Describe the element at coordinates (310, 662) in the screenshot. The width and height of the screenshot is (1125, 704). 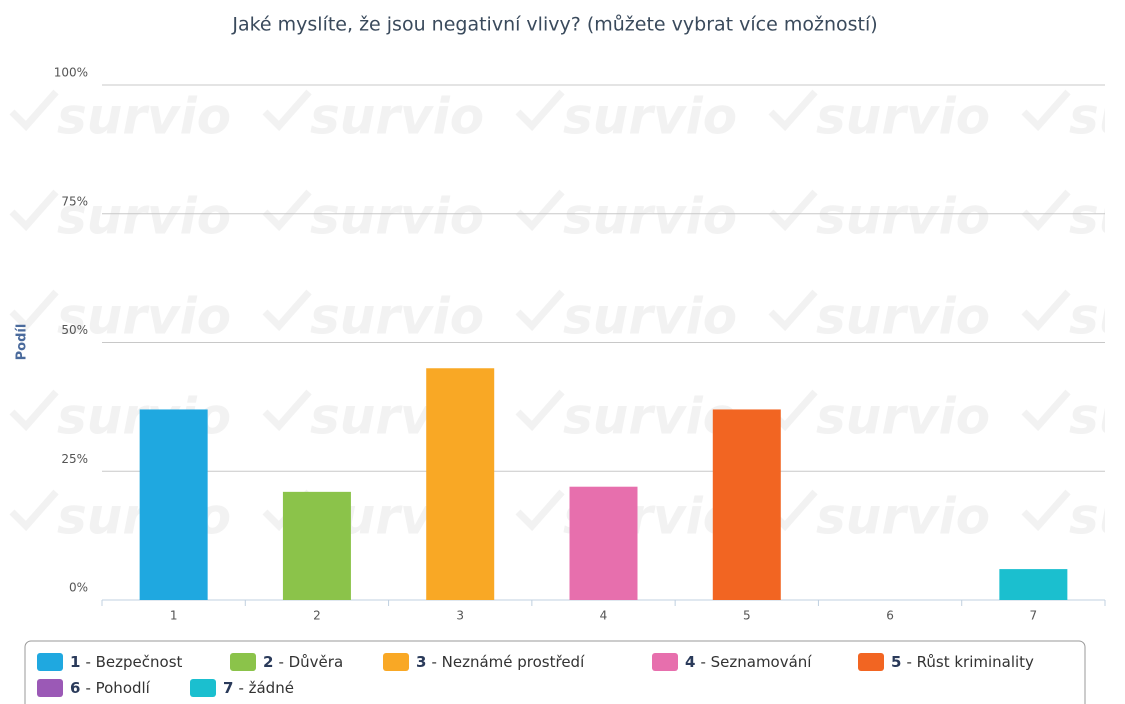
I see `legend-text: - Důvěra` at that location.